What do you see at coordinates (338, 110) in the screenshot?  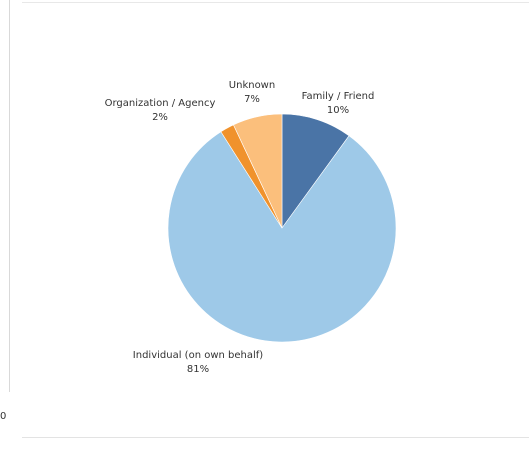 I see `slice-percent-label: 10%` at bounding box center [338, 110].